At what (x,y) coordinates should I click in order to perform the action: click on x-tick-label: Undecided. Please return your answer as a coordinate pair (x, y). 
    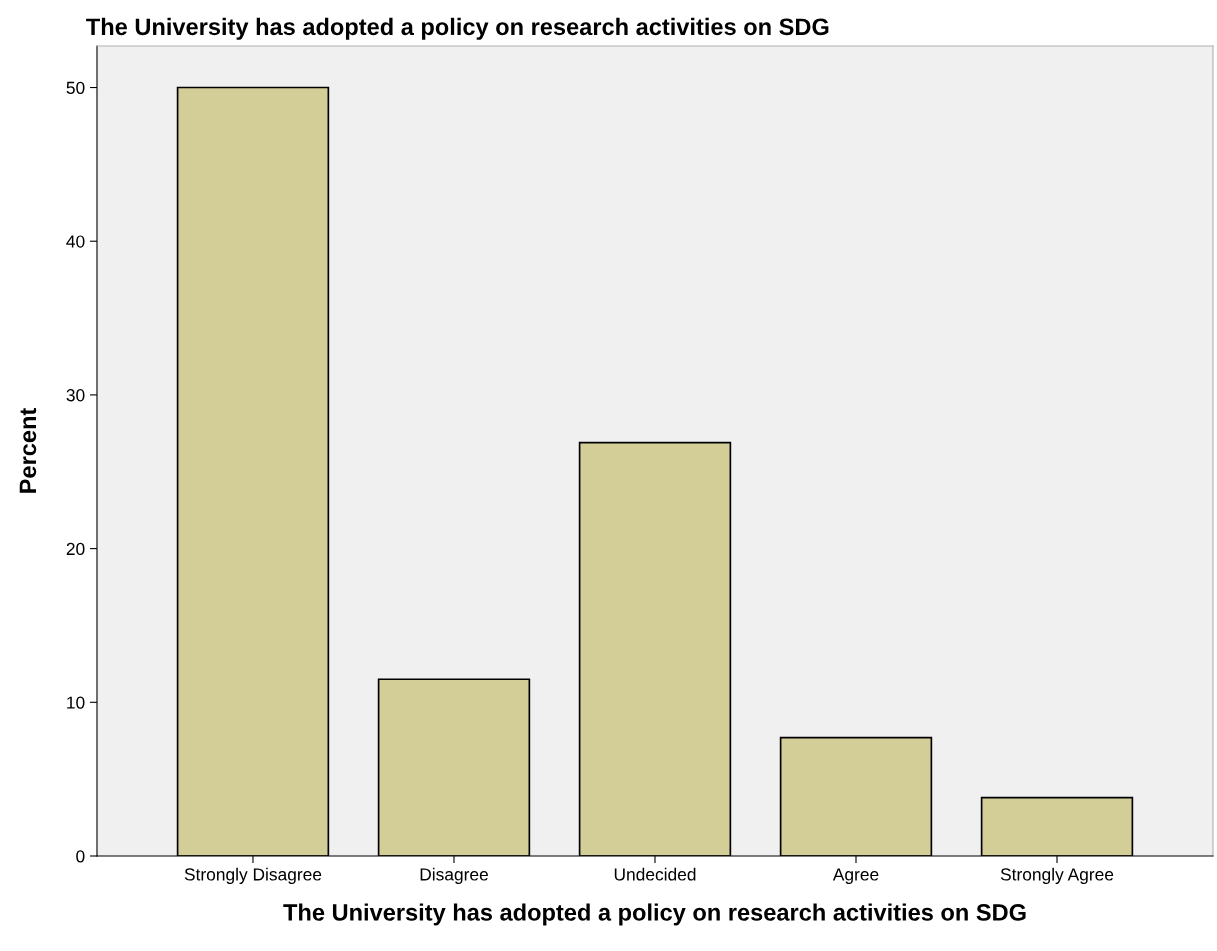
    Looking at the image, I should click on (655, 874).